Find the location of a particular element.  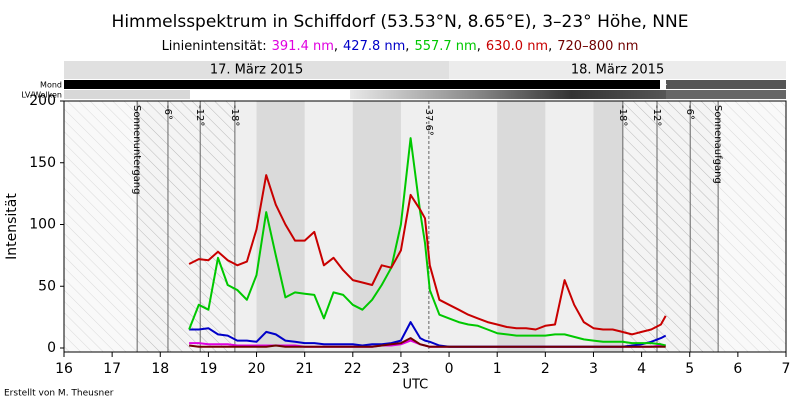

date-label: 17. März 2015 is located at coordinates (256, 70).